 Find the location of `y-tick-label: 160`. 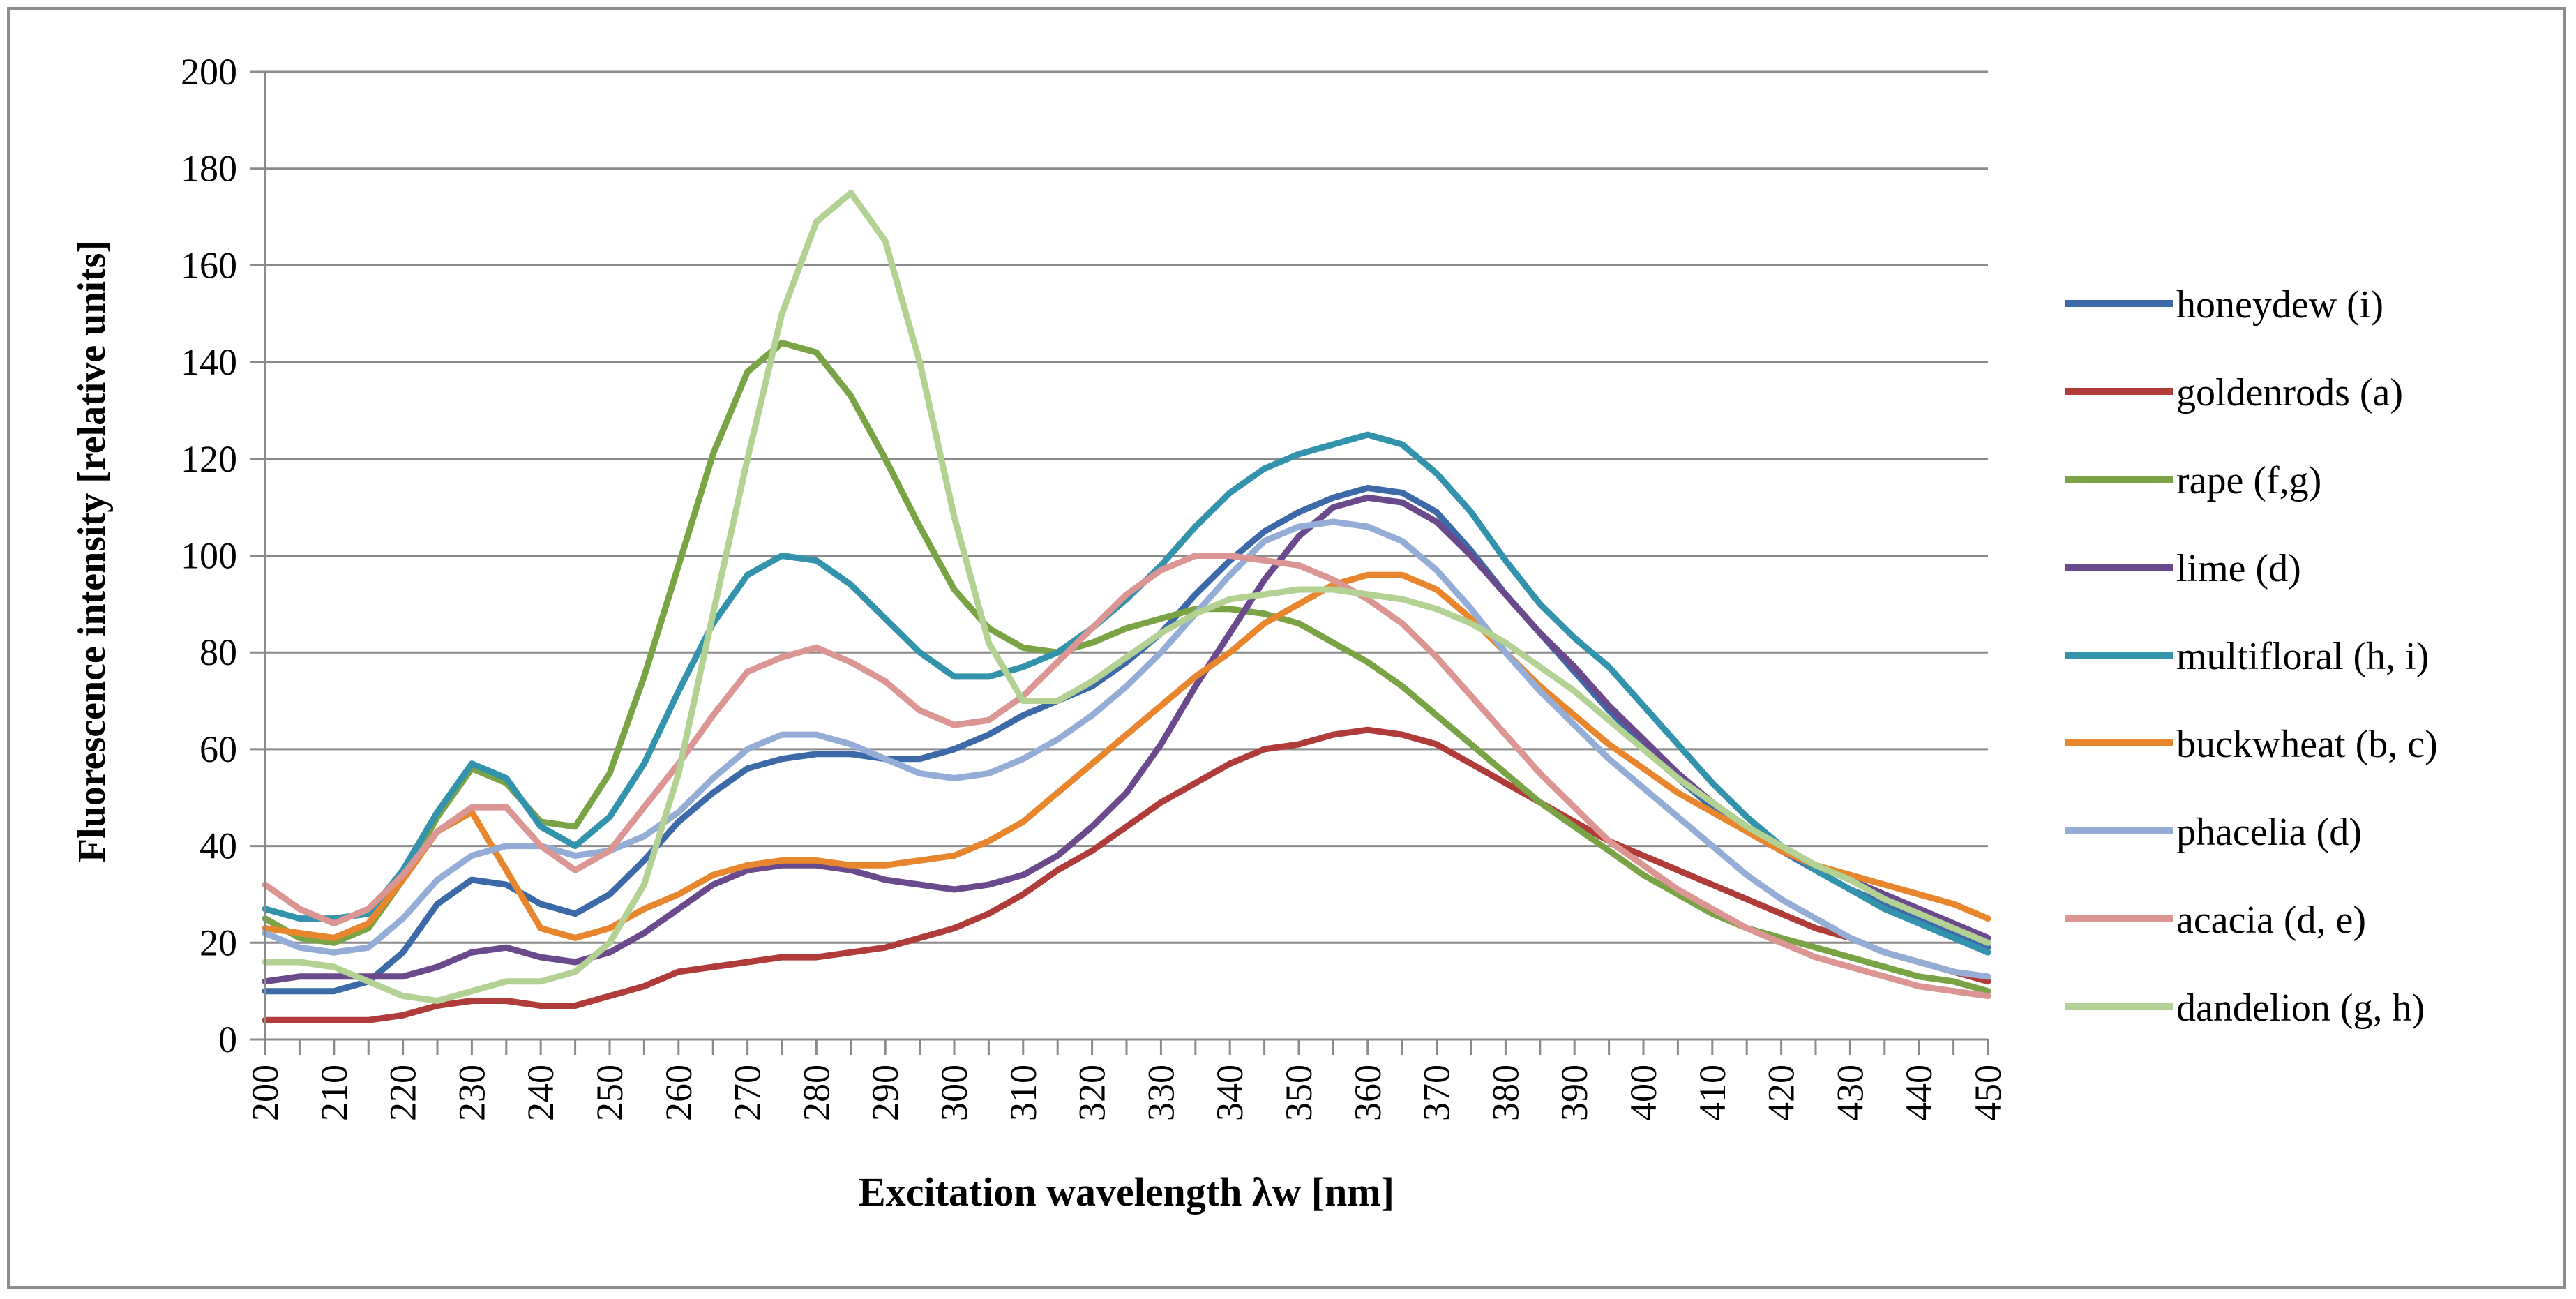

y-tick-label: 160 is located at coordinates (209, 265).